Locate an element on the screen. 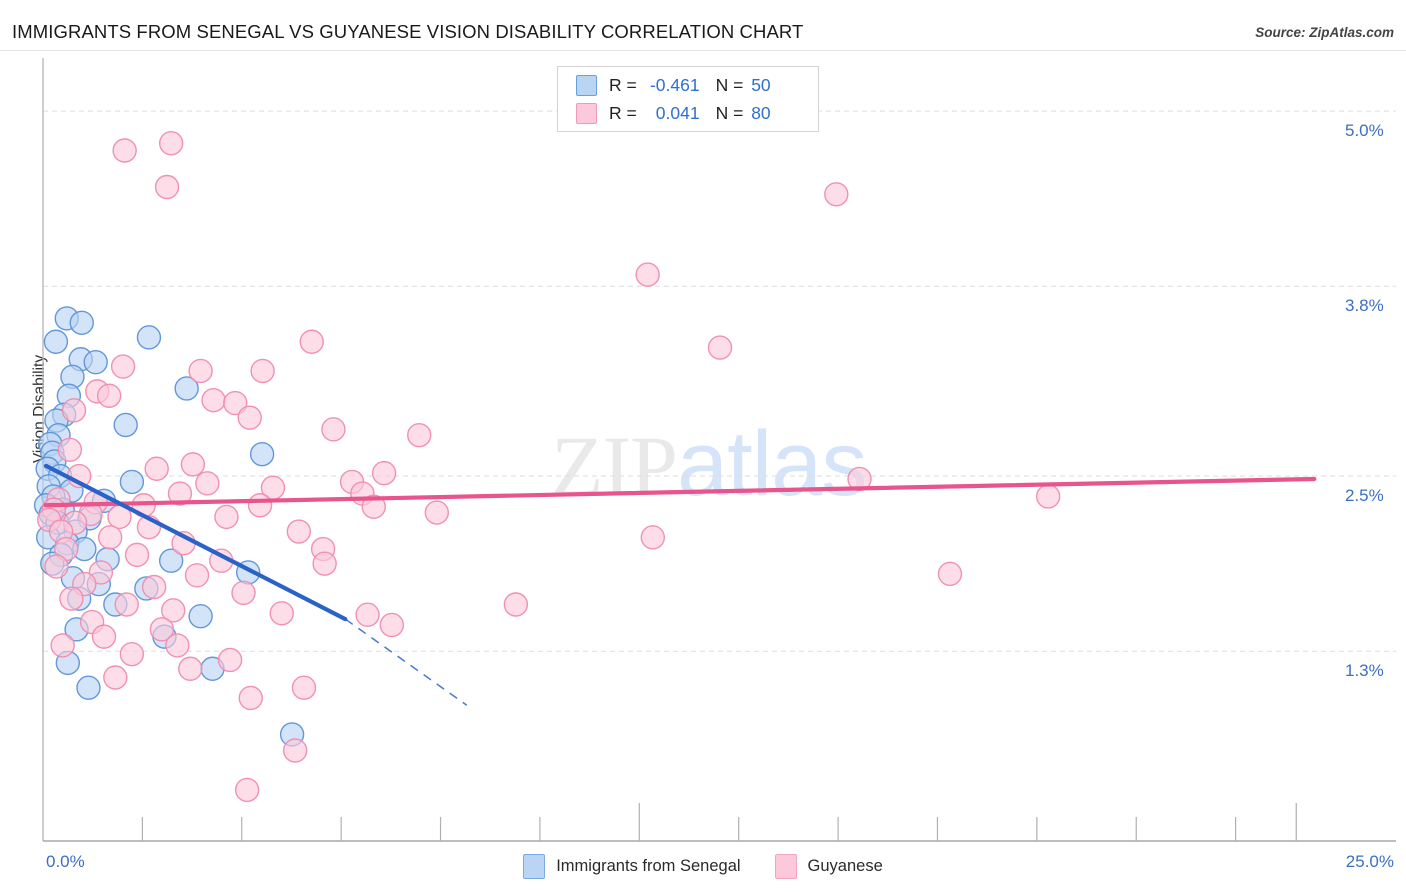 This screenshot has height=892, width=1406. legend-color-senegal is located at coordinates (534, 866).